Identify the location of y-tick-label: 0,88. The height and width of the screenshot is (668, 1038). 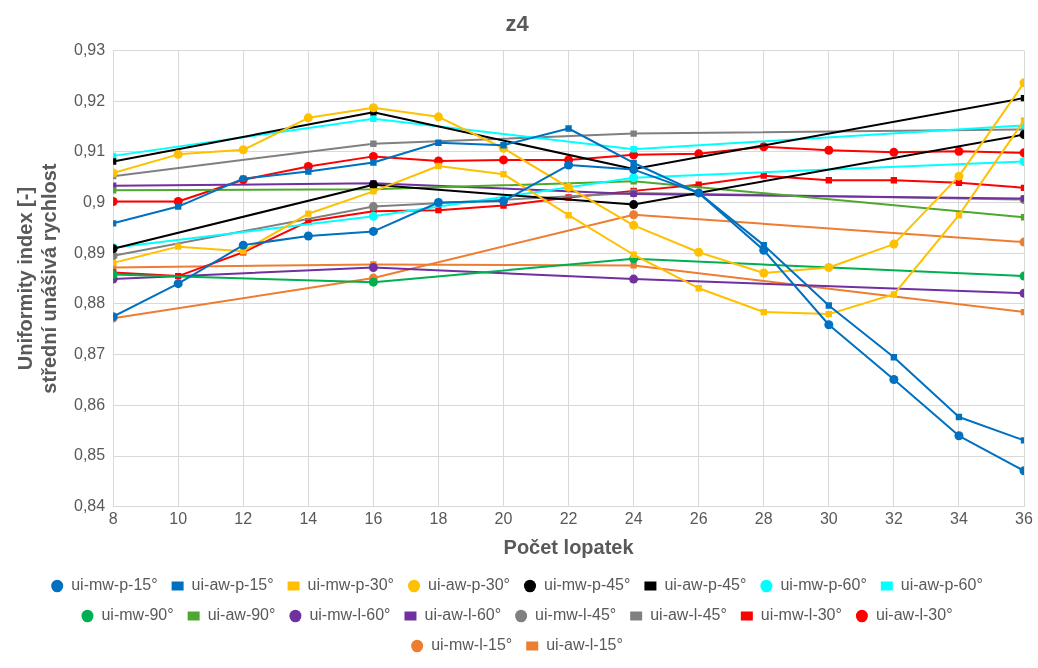
(90, 303).